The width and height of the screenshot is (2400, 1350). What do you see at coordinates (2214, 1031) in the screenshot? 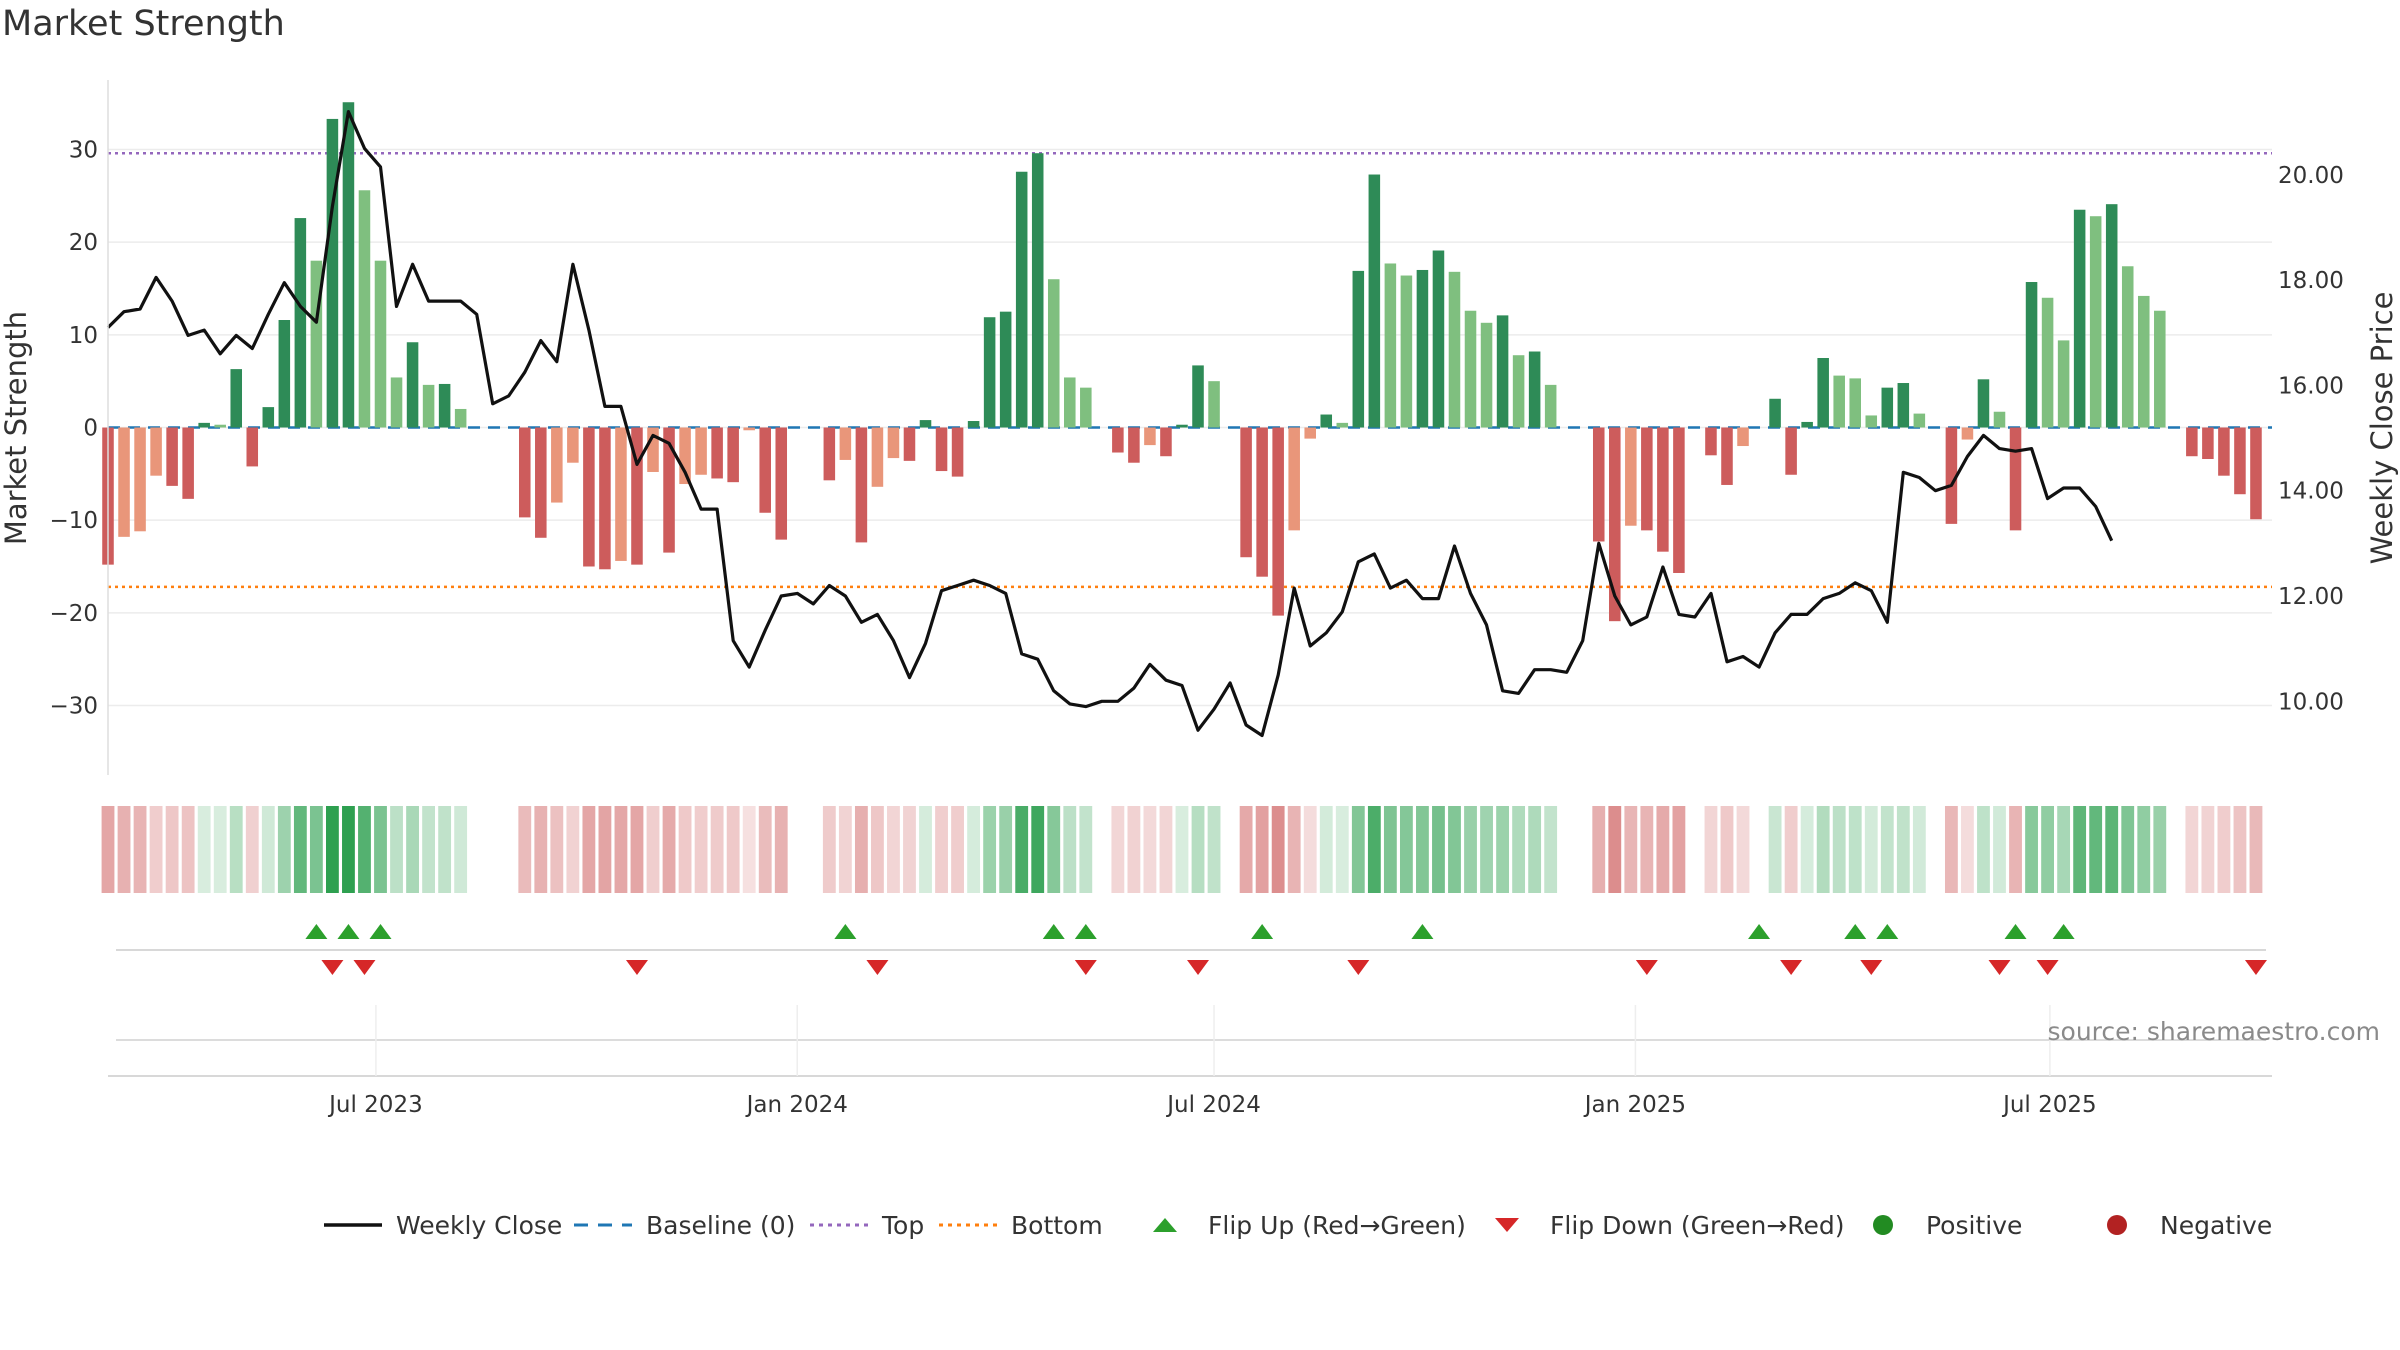
I see `source-note: source: sharemaestro.com` at bounding box center [2214, 1031].